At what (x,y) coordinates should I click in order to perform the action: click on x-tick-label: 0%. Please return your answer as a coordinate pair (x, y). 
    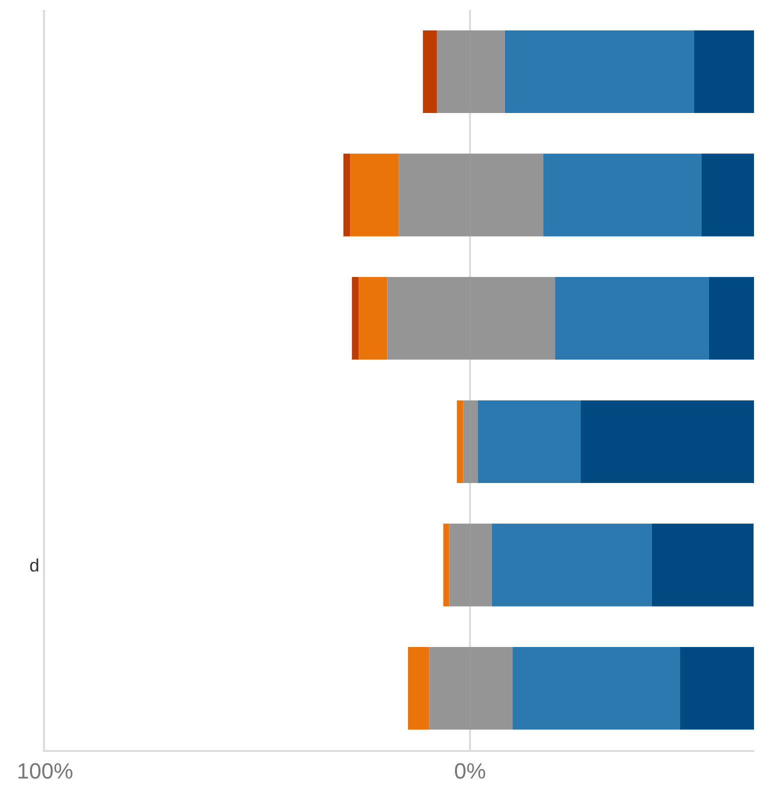
    Looking at the image, I should click on (470, 771).